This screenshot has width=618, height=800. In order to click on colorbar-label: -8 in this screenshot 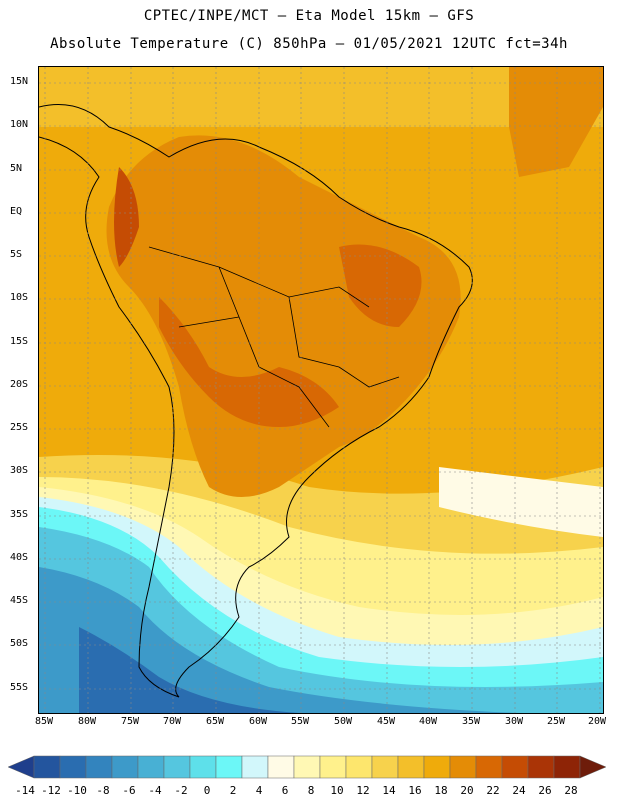, I will do `click(103, 790)`.